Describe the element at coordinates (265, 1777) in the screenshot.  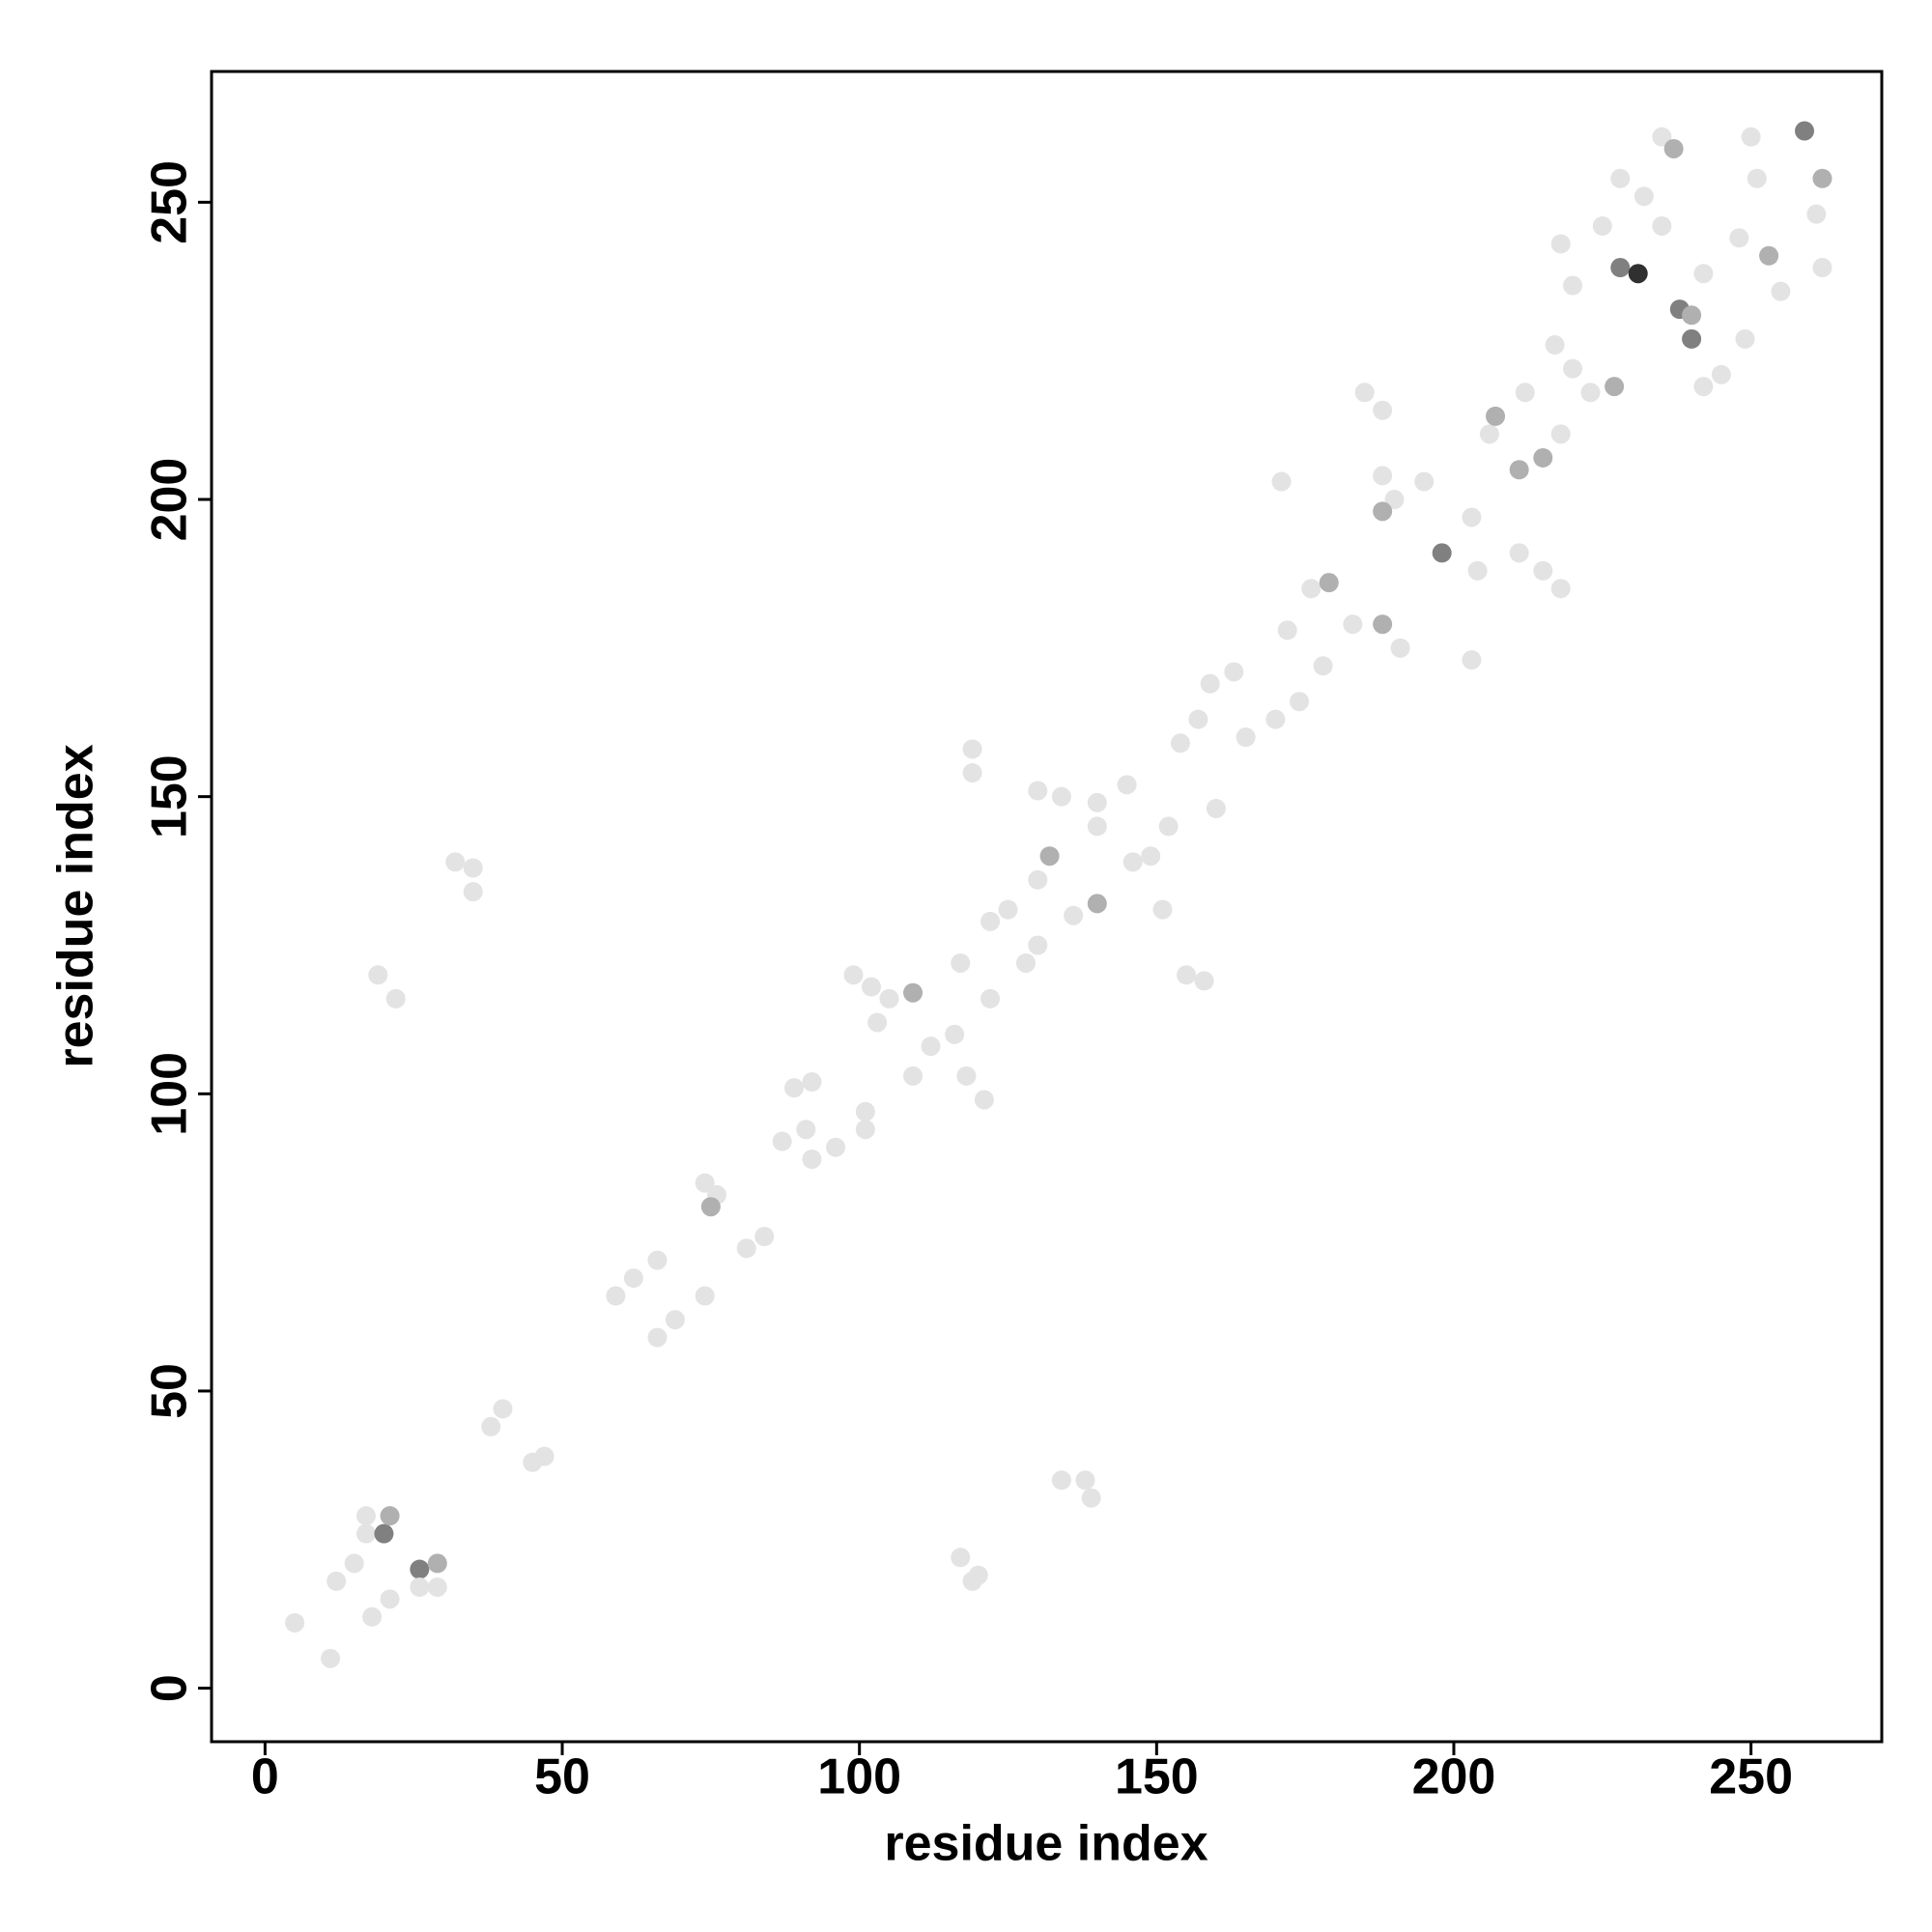
I see `x-tick-label: 0` at that location.